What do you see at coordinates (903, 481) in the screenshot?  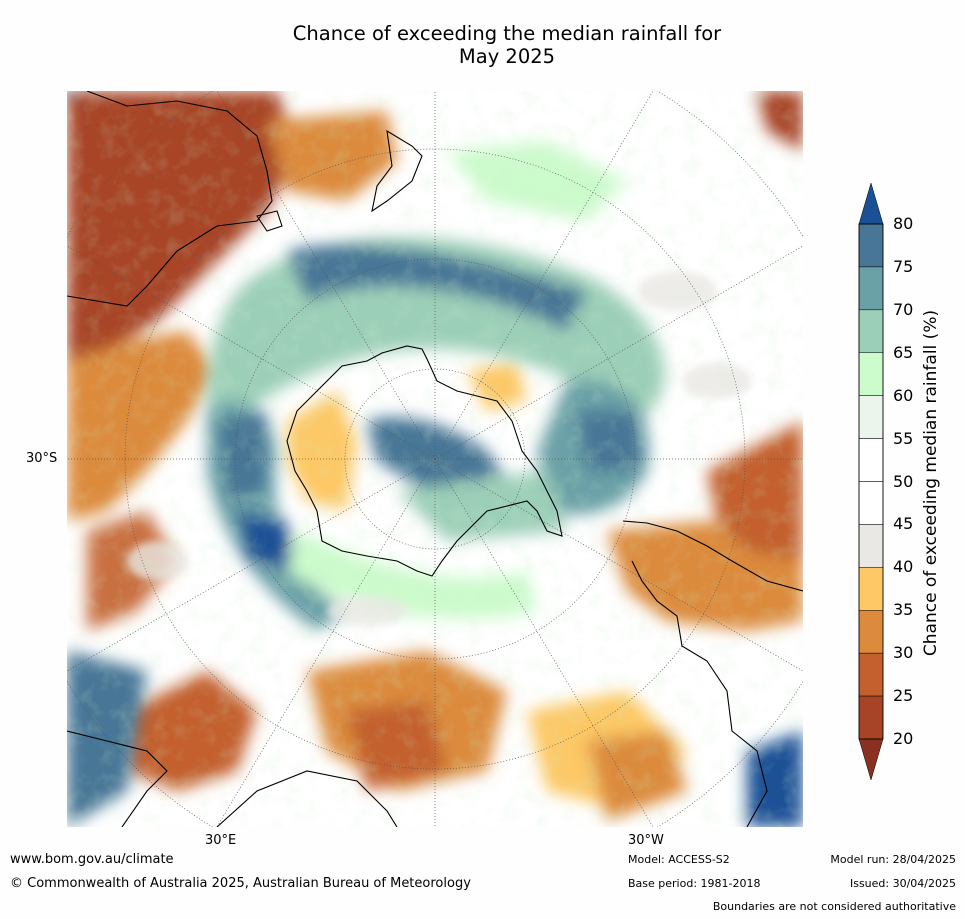 I see `colorbar-tick-label: 50` at bounding box center [903, 481].